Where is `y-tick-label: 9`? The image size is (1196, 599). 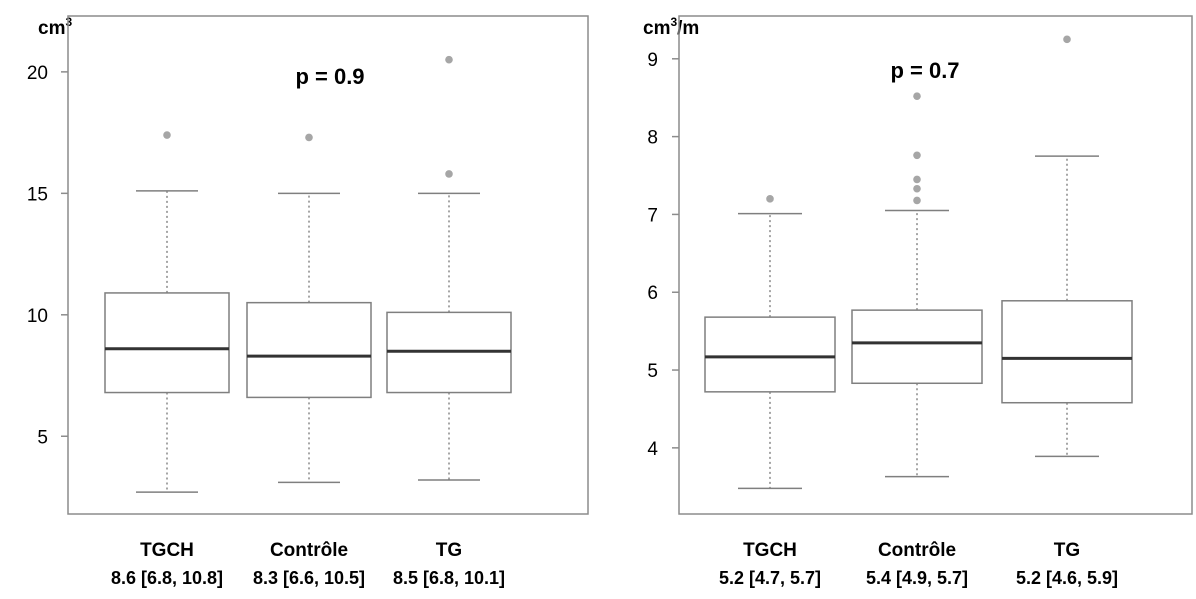
y-tick-label: 9 is located at coordinates (652, 60).